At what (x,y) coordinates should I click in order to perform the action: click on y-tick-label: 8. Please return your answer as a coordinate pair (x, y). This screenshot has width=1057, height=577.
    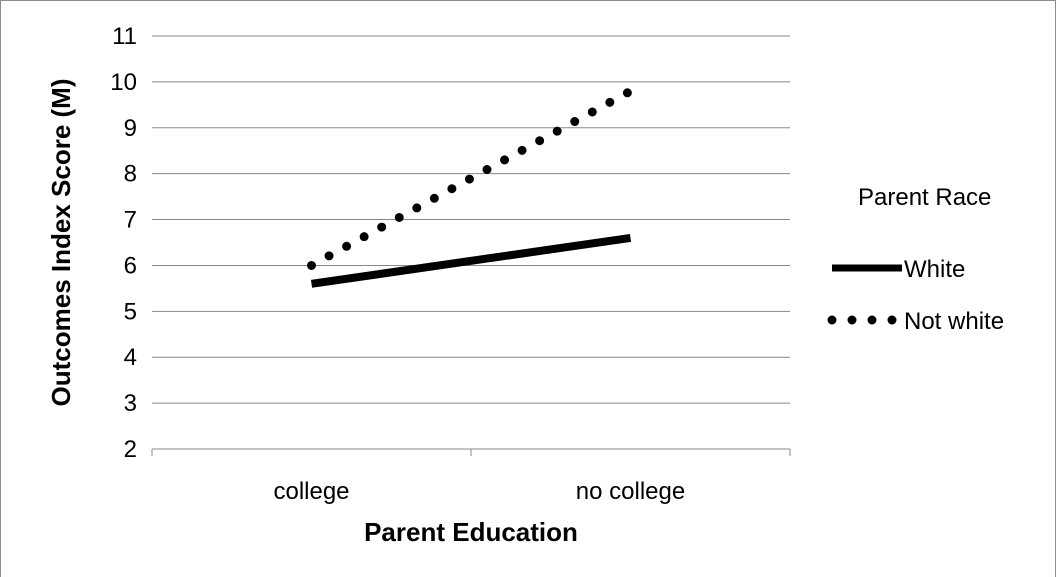
    Looking at the image, I should click on (130, 174).